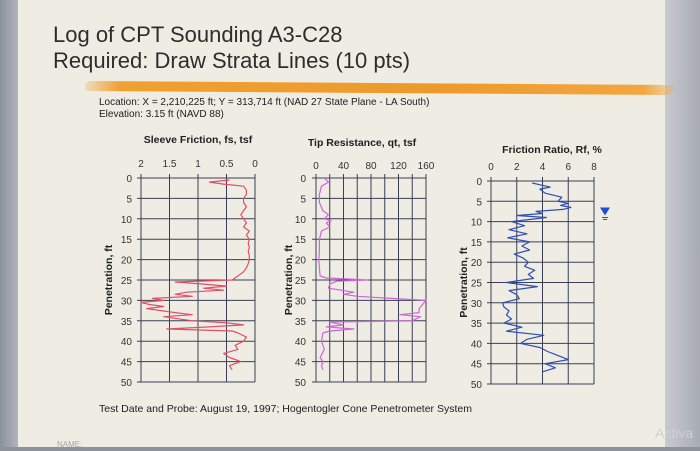 This screenshot has width=700, height=451. I want to click on x-tick-label: 4, so click(543, 167).